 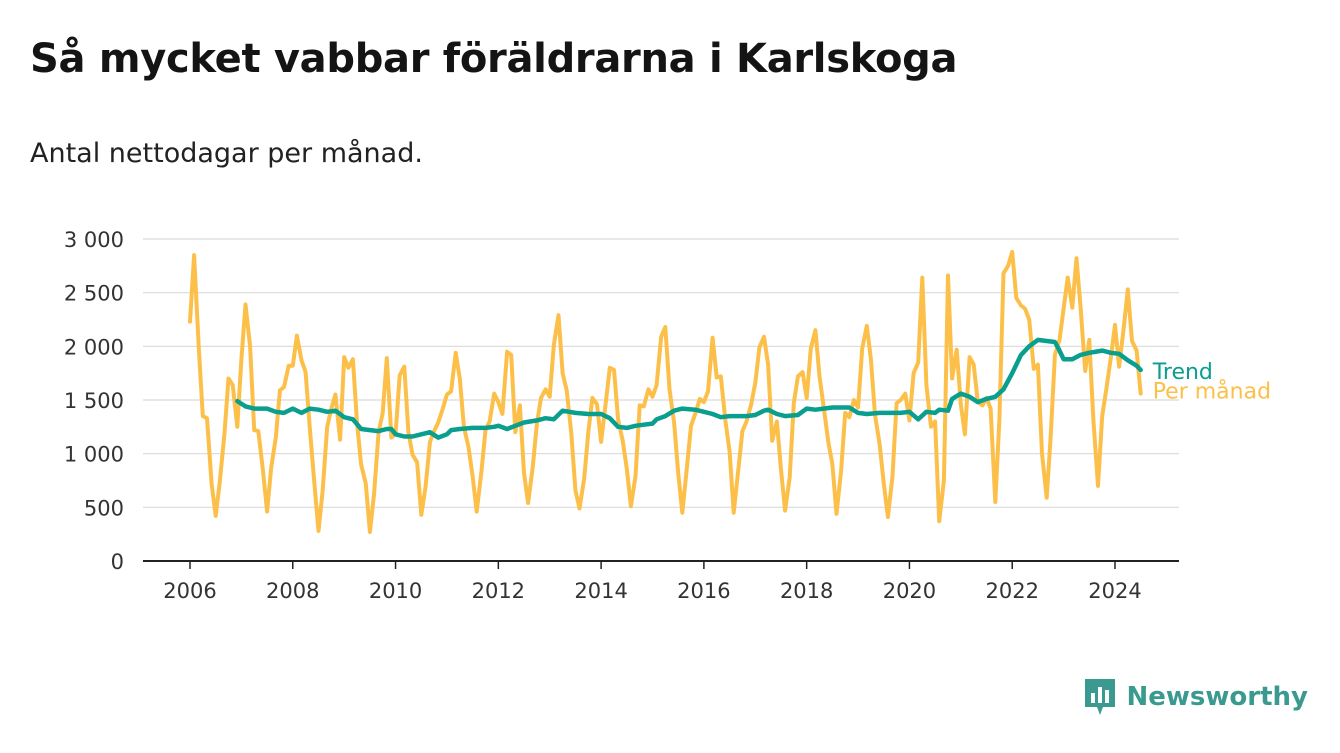 What do you see at coordinates (292, 591) in the screenshot?
I see `x-tick-label: 2008` at bounding box center [292, 591].